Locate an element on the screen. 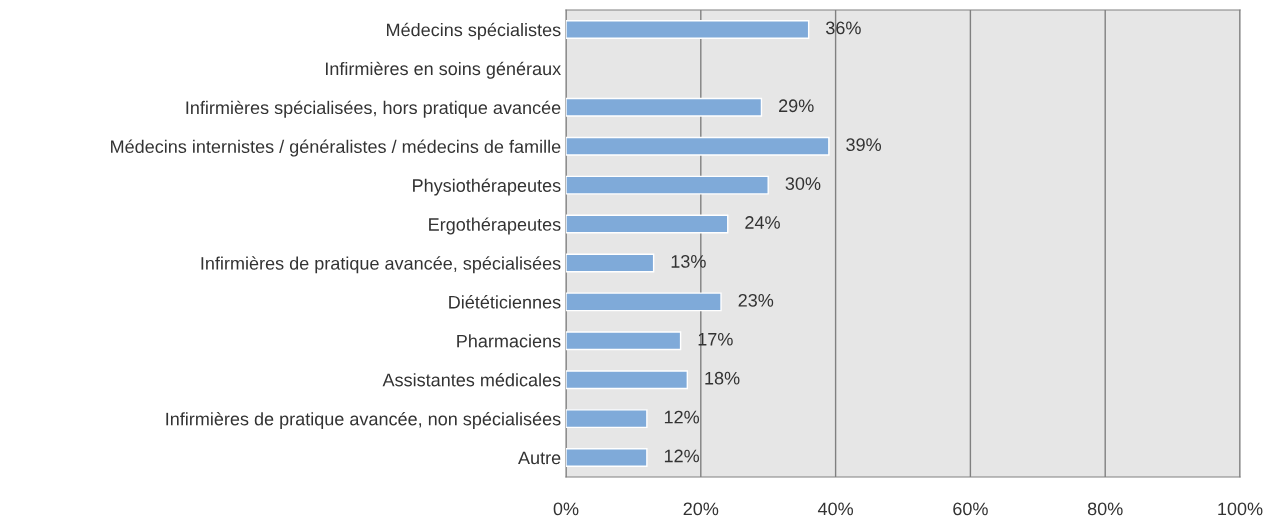  y-tick-label: Infirmières spécialisées, hors pratique avancée is located at coordinates (373, 109).